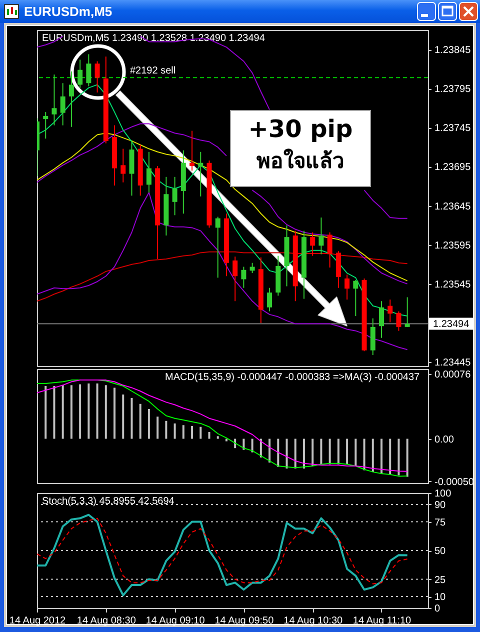  What do you see at coordinates (382, 621) in the screenshot?
I see `x-tick-label: 14 Aug 11:10` at bounding box center [382, 621].